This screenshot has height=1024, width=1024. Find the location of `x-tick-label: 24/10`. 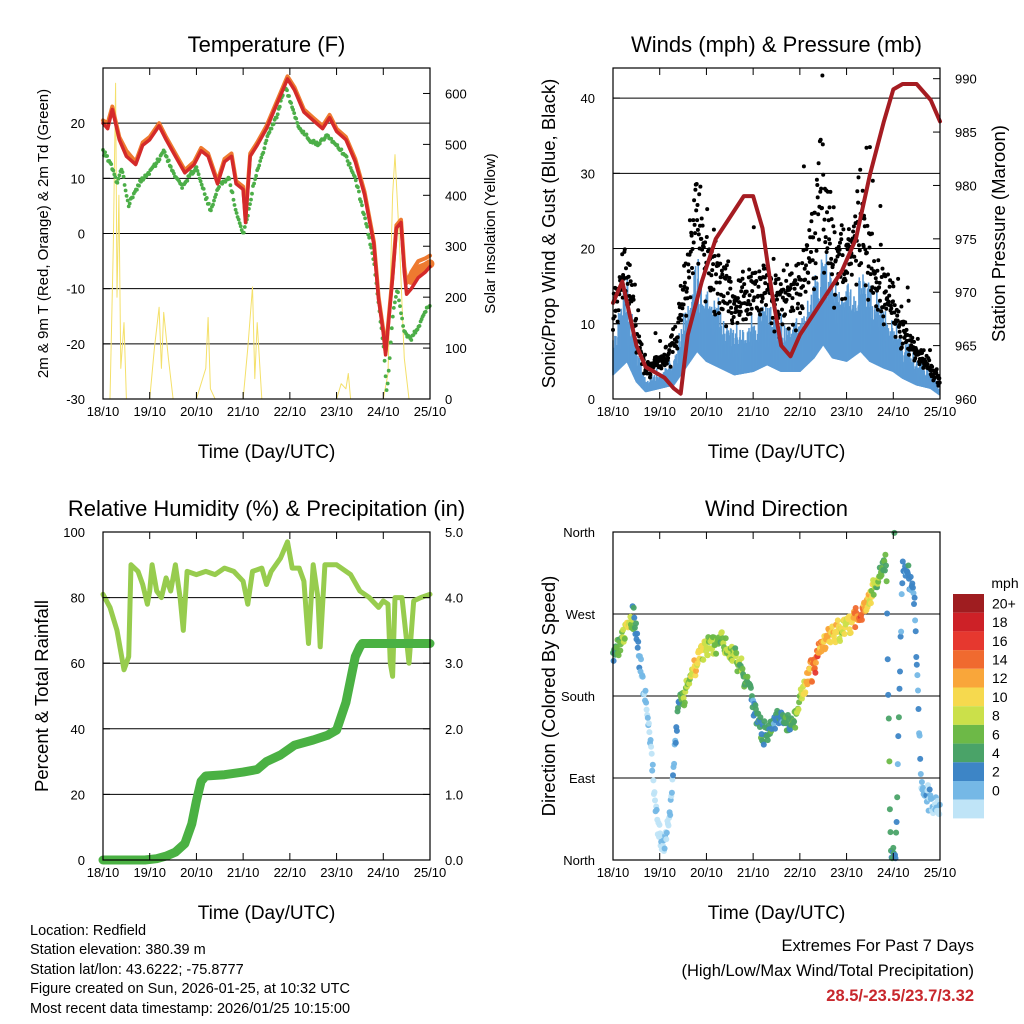

x-tick-label: 24/10 is located at coordinates (893, 872).